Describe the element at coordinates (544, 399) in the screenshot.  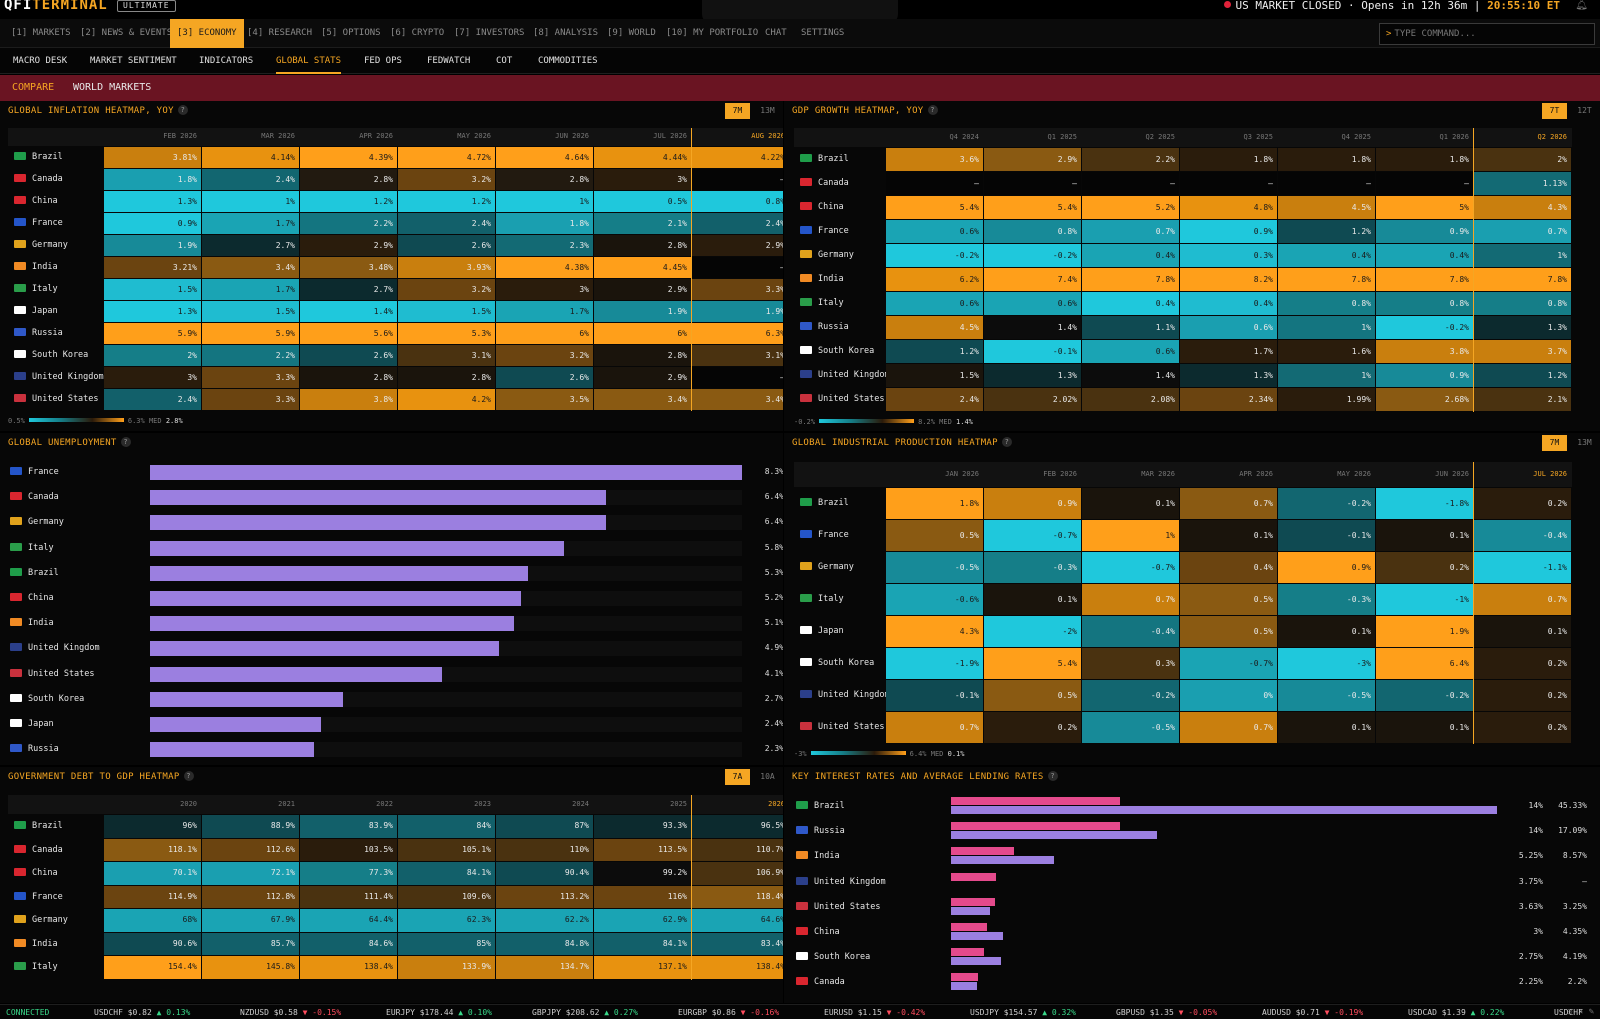
I see `inflation-cell: 3.5%` at that location.